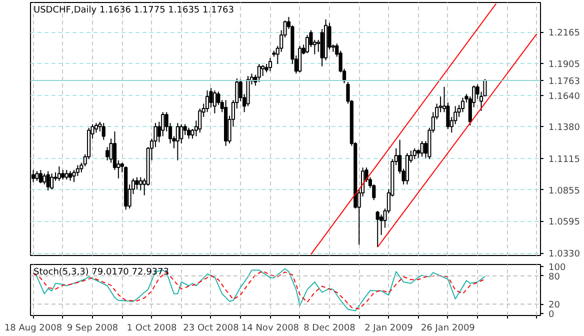 Image resolution: width=584 pixels, height=336 pixels. I want to click on x-tick-label: 18 Aug 2008, so click(33, 329).